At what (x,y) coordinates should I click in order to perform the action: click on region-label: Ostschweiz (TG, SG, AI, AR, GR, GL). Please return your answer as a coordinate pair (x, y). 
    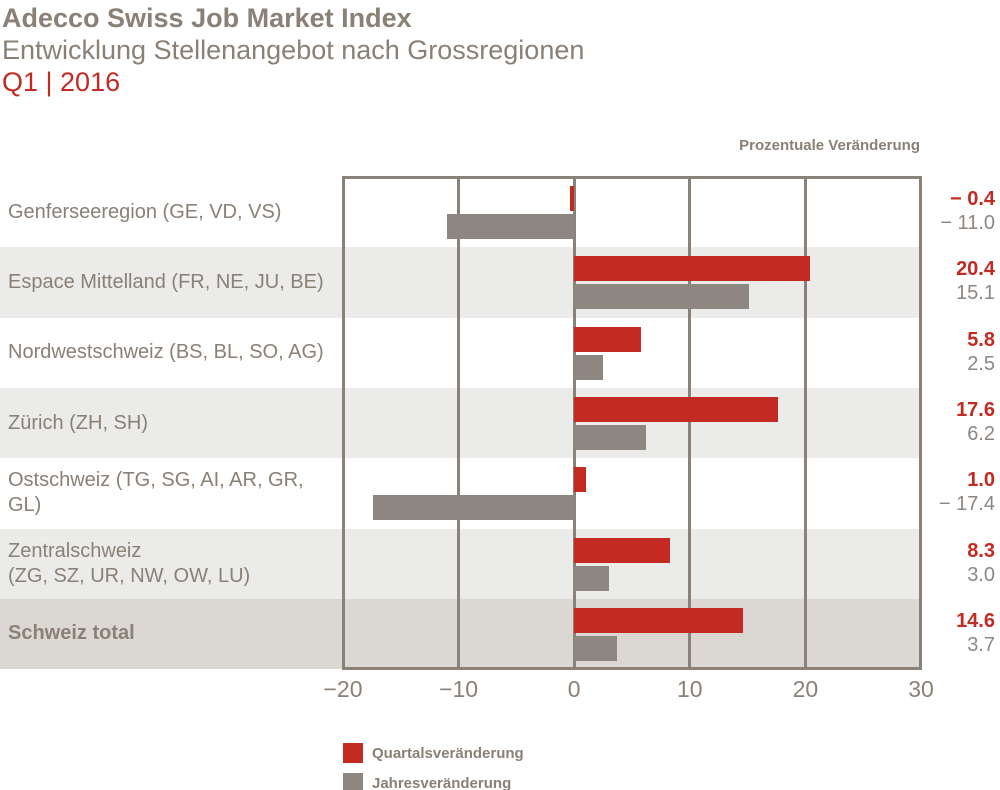
    Looking at the image, I should click on (156, 493).